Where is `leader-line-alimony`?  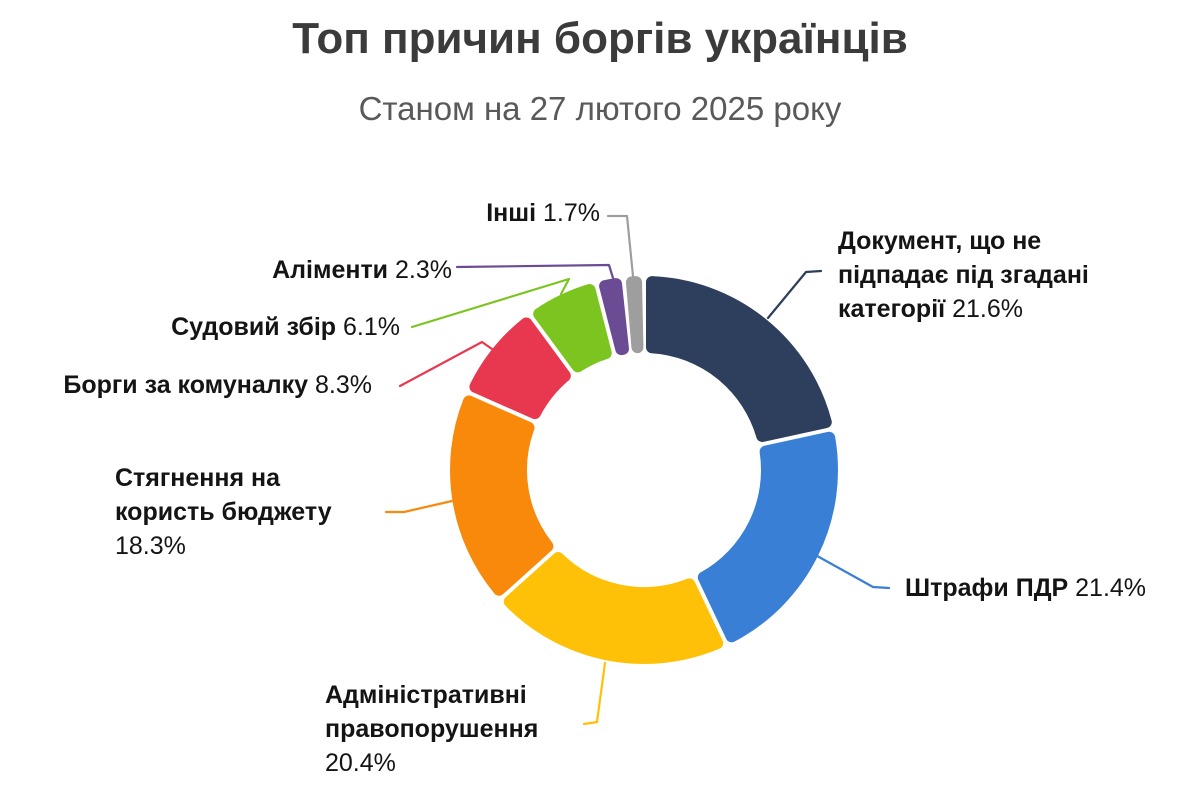 leader-line-alimony is located at coordinates (535, 271).